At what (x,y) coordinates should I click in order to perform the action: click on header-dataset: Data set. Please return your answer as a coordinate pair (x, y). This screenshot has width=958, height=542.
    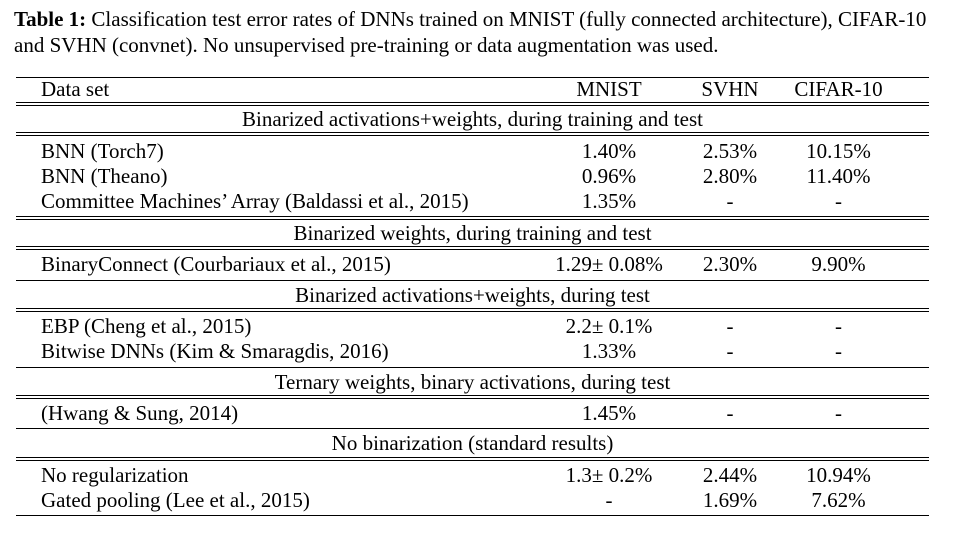
    Looking at the image, I should click on (75, 89).